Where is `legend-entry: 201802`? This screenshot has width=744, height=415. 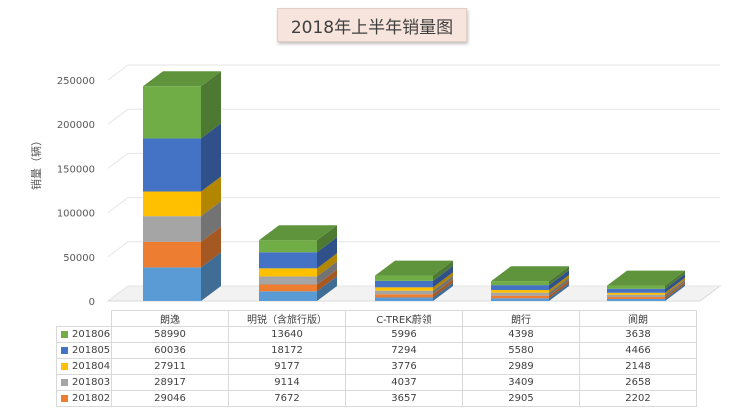 legend-entry: 201802 is located at coordinates (84, 398).